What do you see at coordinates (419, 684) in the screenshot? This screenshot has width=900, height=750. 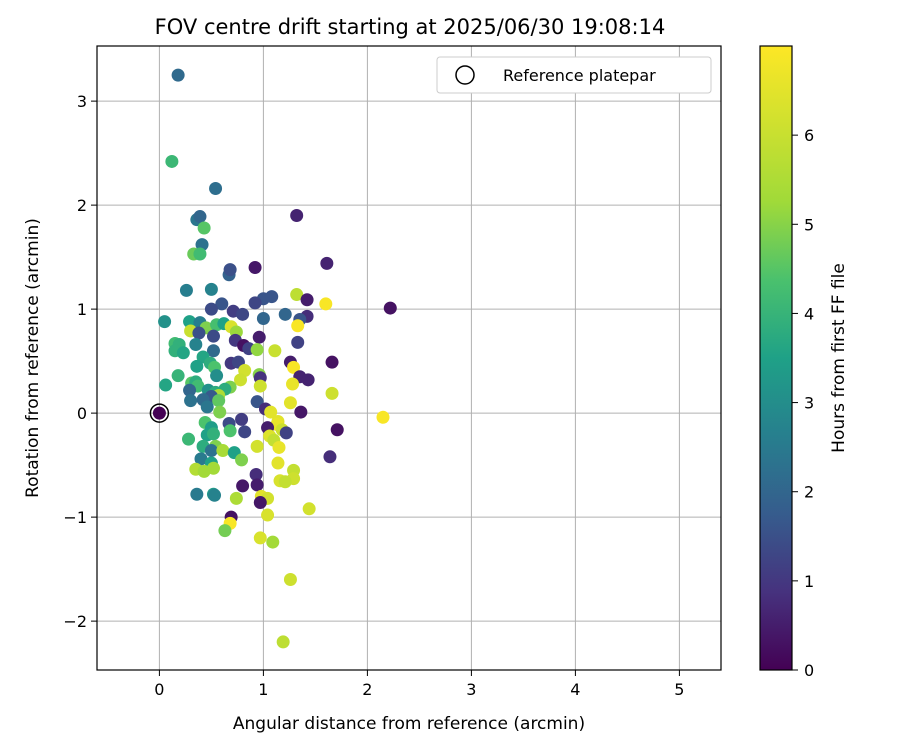 I see `x-axis-ticks: 0 1 2 3 4 5` at bounding box center [419, 684].